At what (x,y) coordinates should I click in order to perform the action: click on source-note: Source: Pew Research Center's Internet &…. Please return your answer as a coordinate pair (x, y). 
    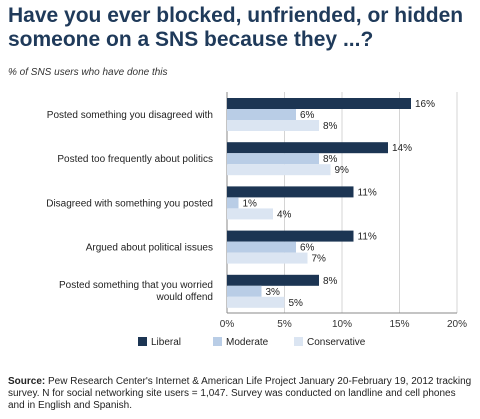
    Looking at the image, I should click on (241, 394).